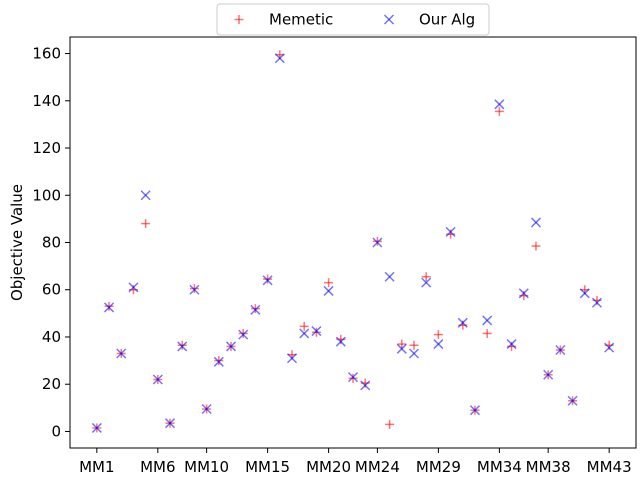  What do you see at coordinates (51, 290) in the screenshot?
I see `y-tick-label: 60` at bounding box center [51, 290].